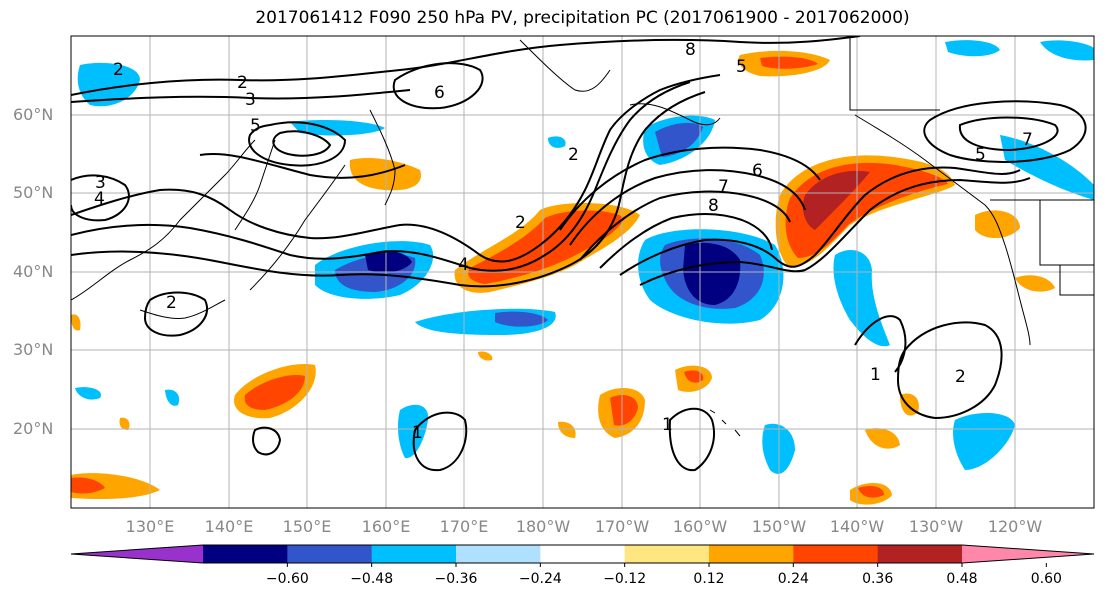 The image size is (1105, 601). I want to click on pos-anomaly-south-core, so click(871, 492).